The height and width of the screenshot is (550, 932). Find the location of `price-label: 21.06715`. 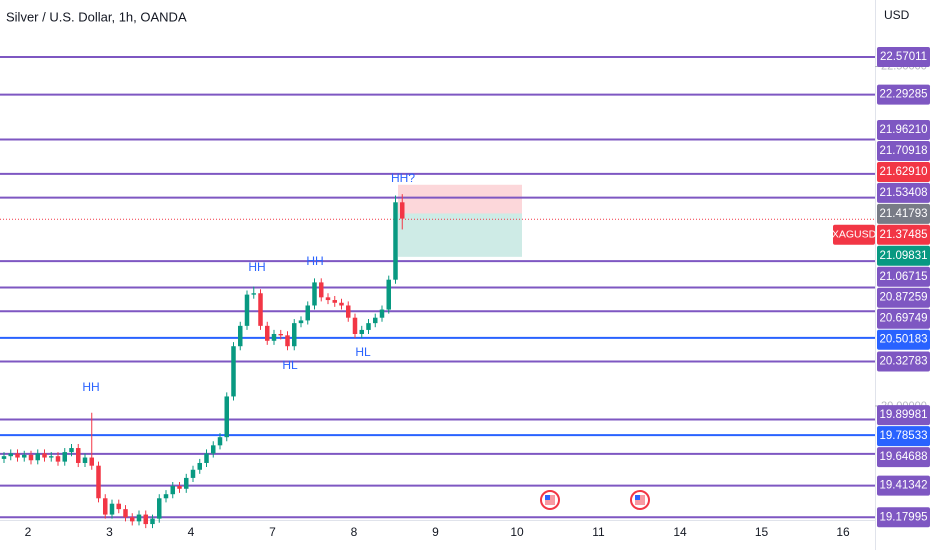

price-label: 21.06715 is located at coordinates (904, 277).